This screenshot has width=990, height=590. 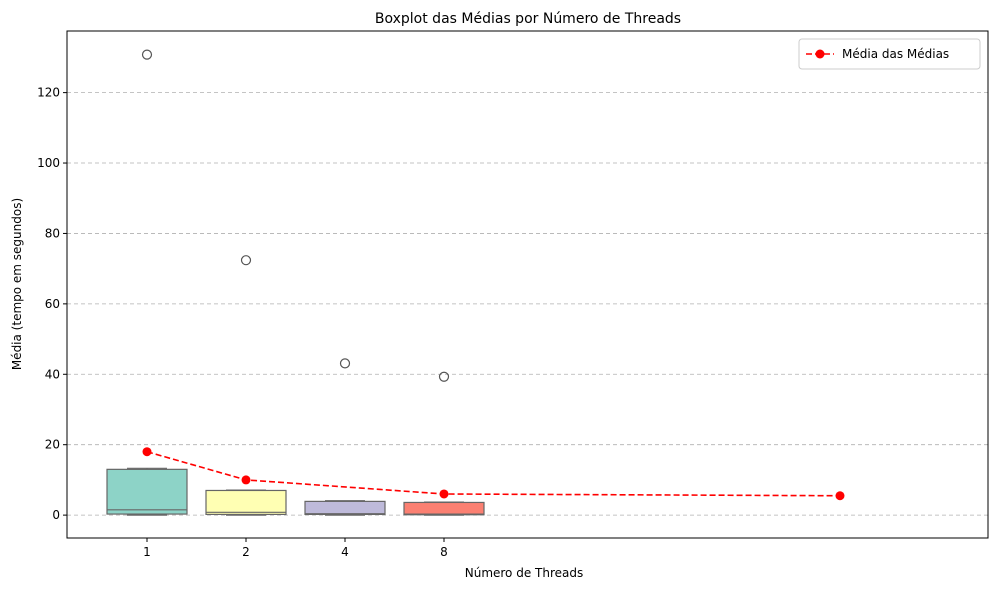 I want to click on legend: Média das Médias, so click(x=889, y=54).